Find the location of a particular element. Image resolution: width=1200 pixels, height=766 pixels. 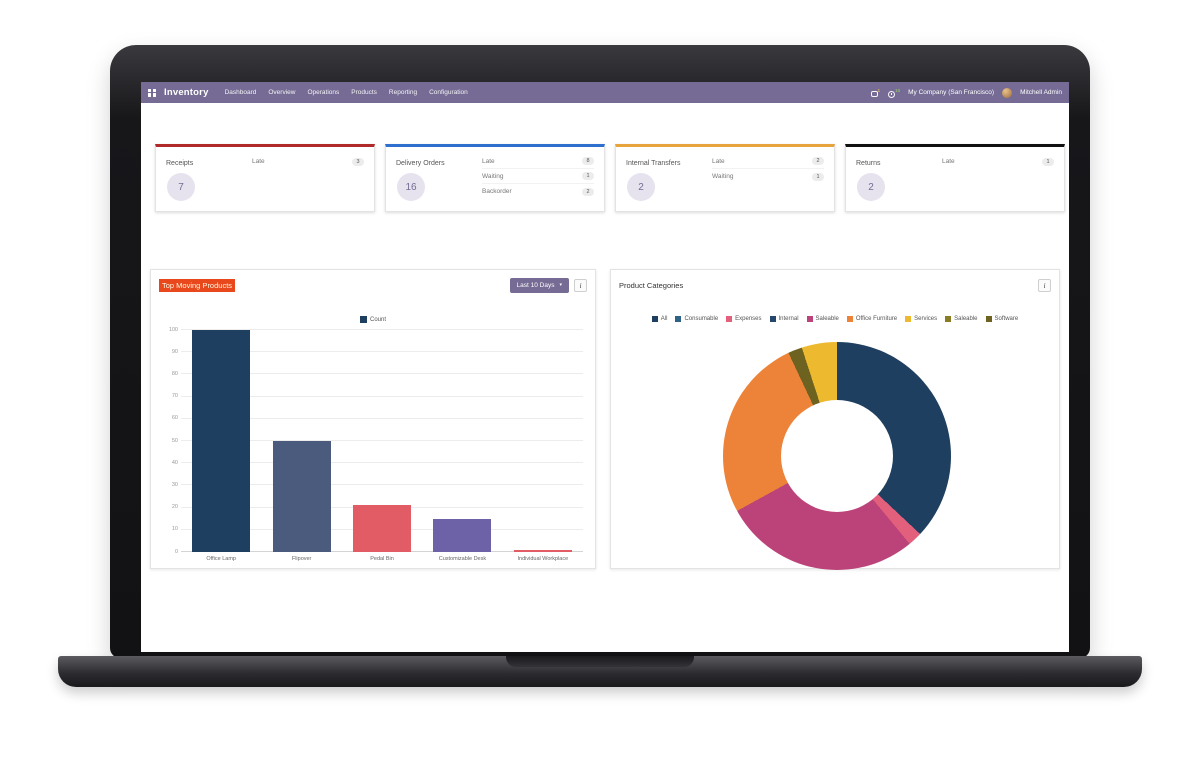

messages-badge: 1 is located at coordinates (879, 90).